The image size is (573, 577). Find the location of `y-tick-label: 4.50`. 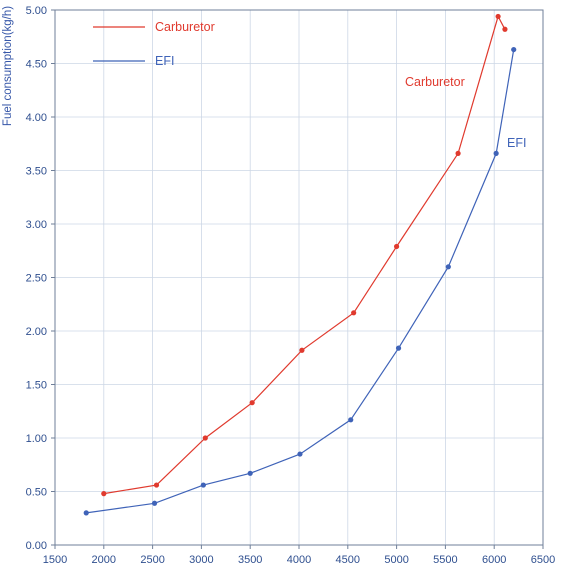

y-tick-label: 4.50 is located at coordinates (36, 65).